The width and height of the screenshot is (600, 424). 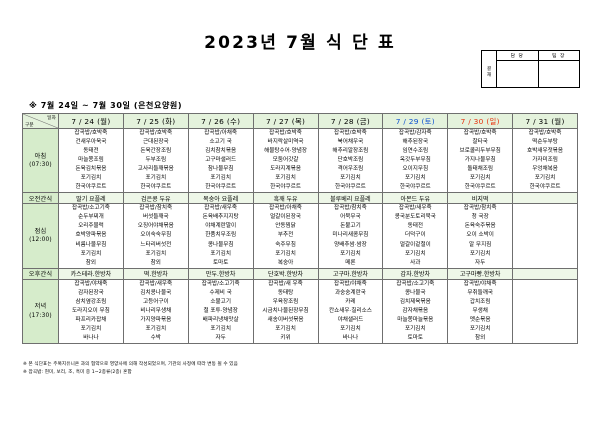 I want to click on menu-dish: 잡곡밥/아채죽, so click(x=285, y=208).